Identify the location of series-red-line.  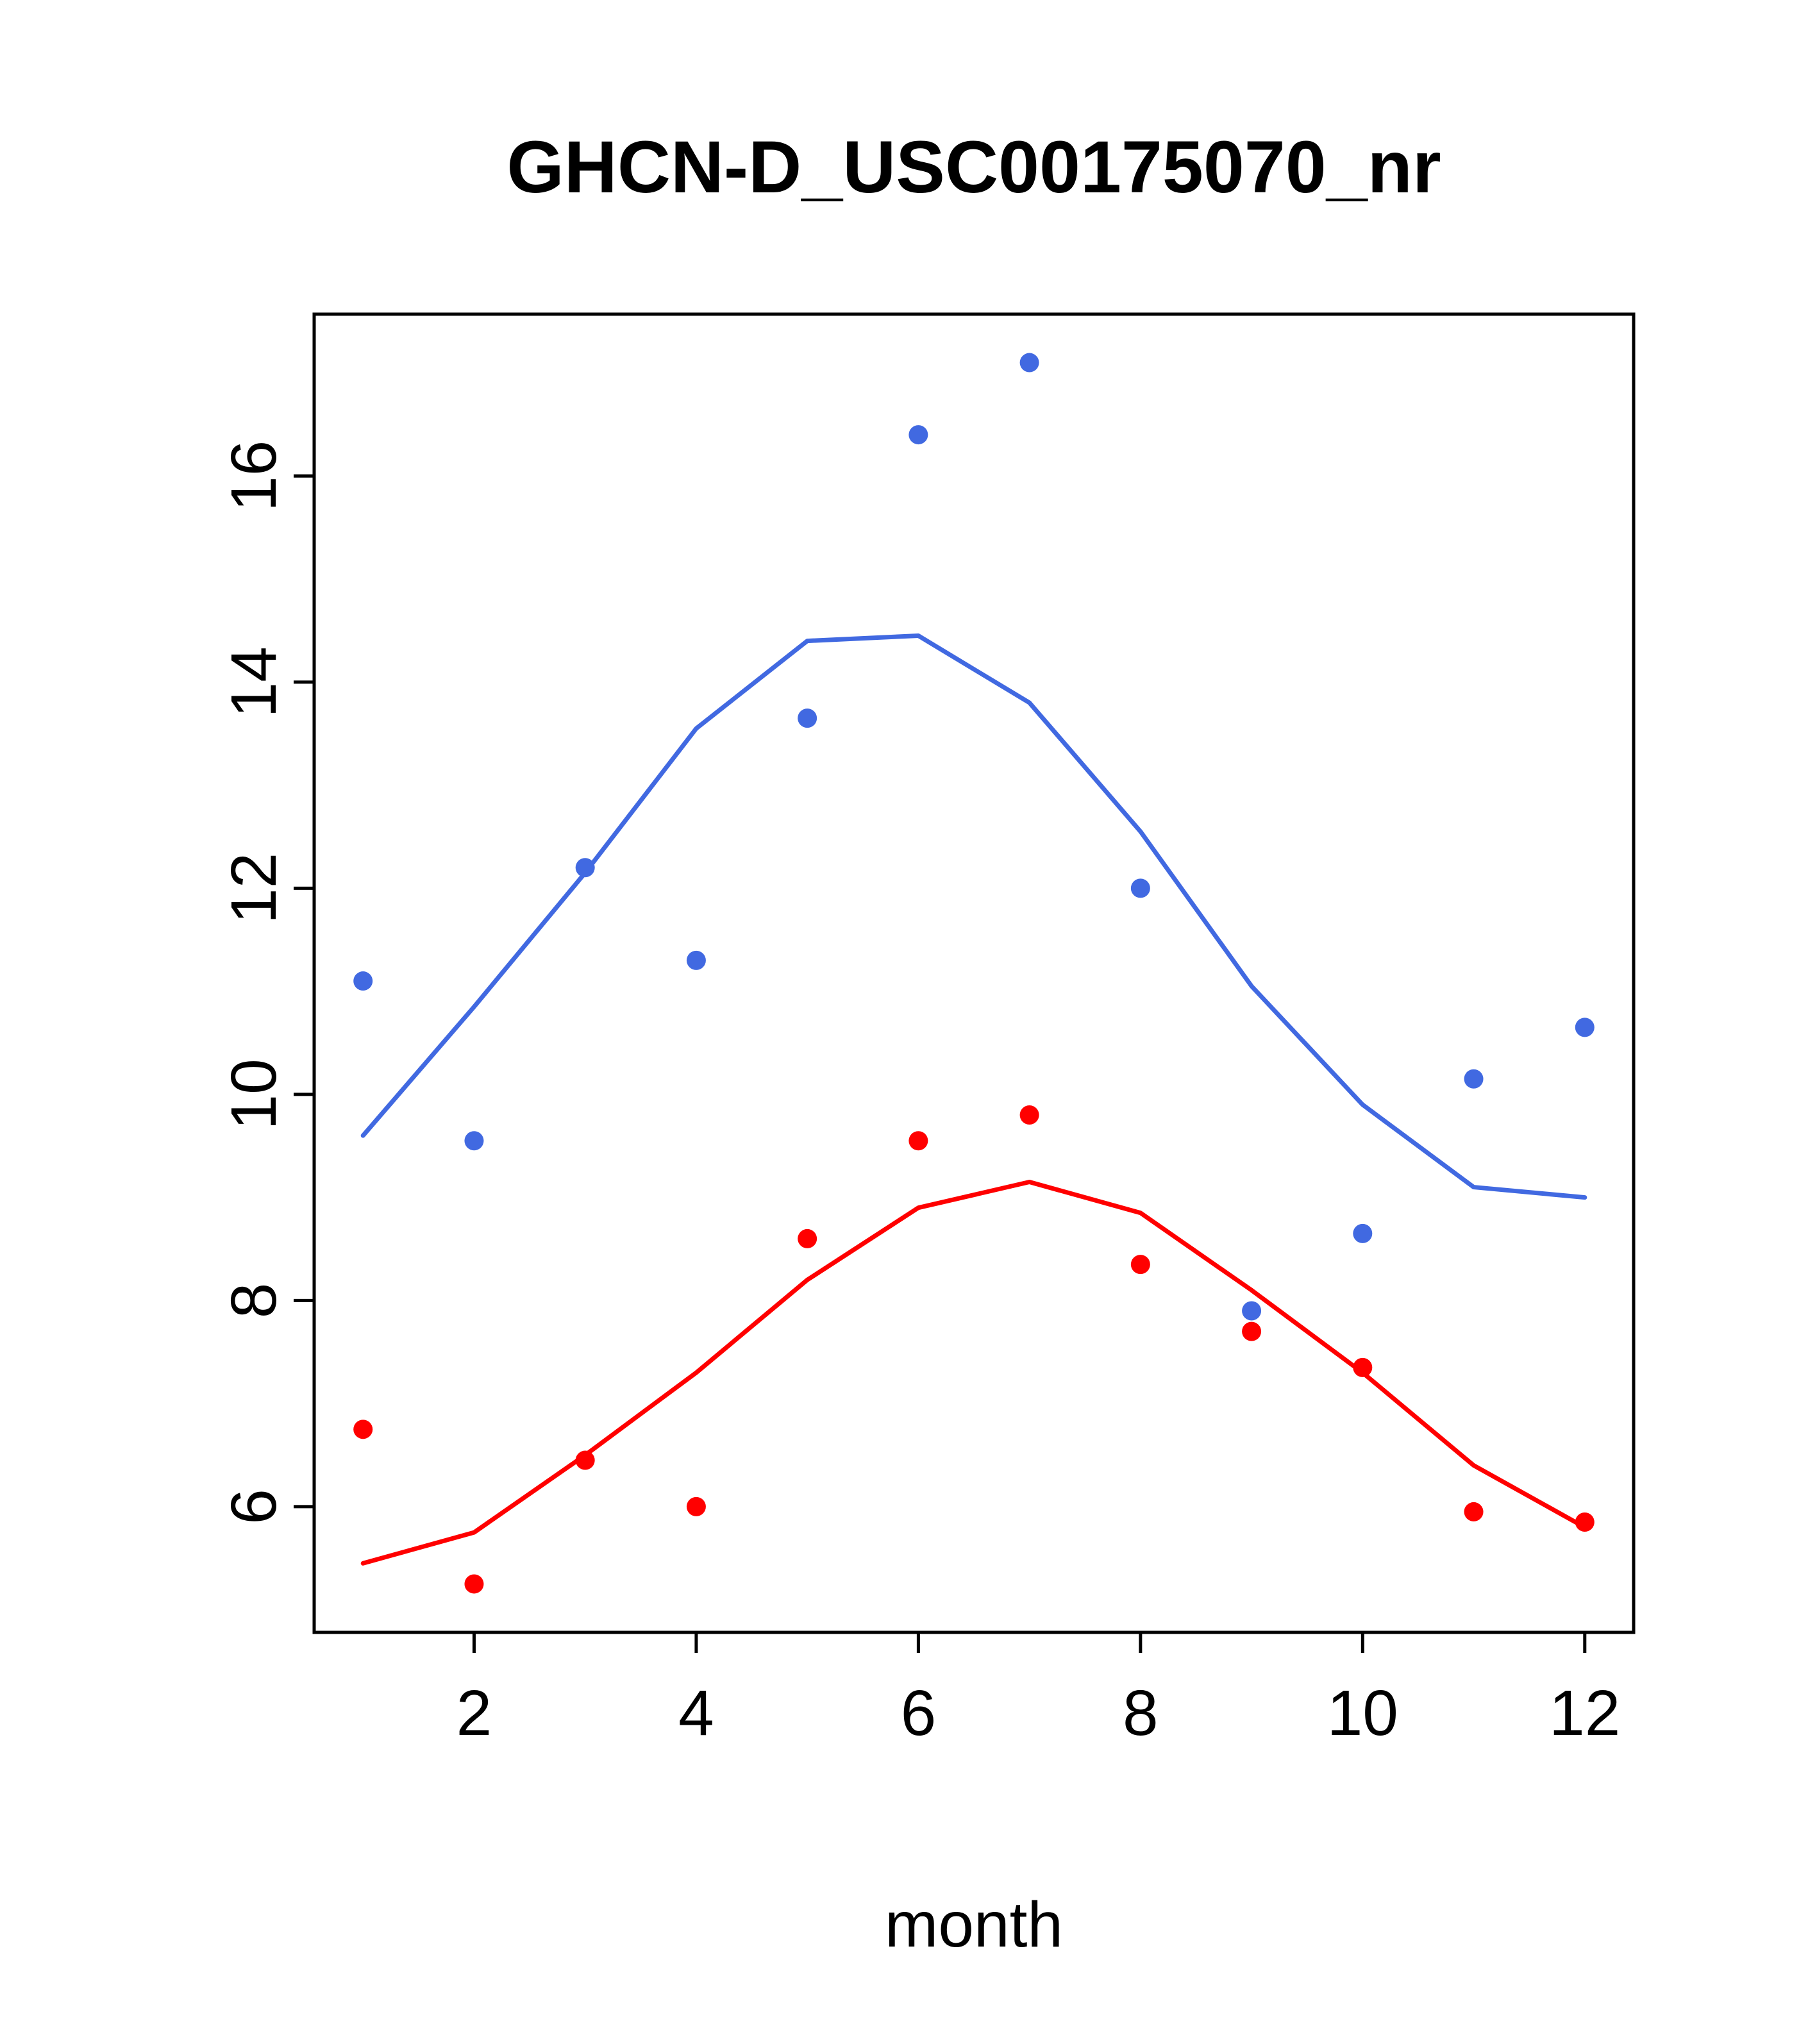
(974, 1373).